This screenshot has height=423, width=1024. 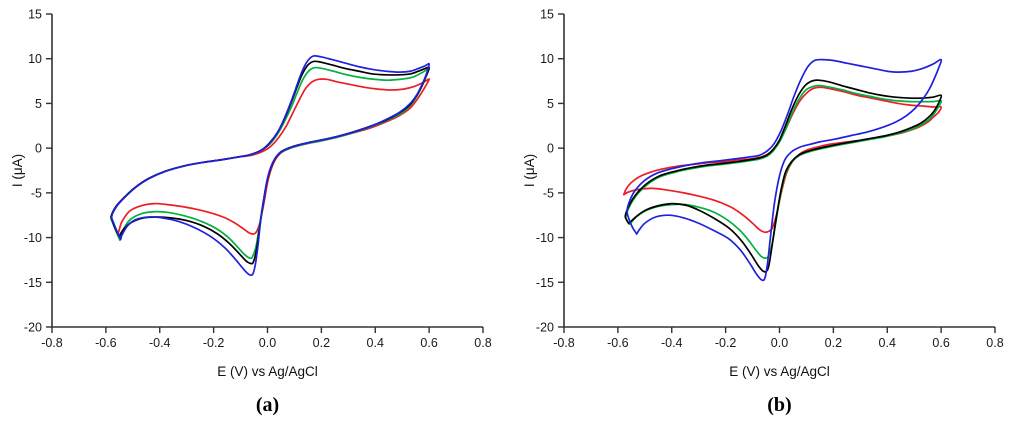 I want to click on panel-caption: (a), so click(x=267, y=405).